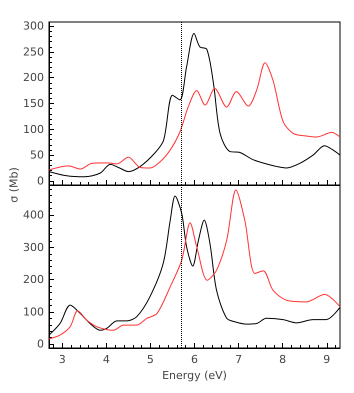 The width and height of the screenshot is (354, 393). What do you see at coordinates (106, 359) in the screenshot?
I see `x-tick-label: 4` at bounding box center [106, 359].